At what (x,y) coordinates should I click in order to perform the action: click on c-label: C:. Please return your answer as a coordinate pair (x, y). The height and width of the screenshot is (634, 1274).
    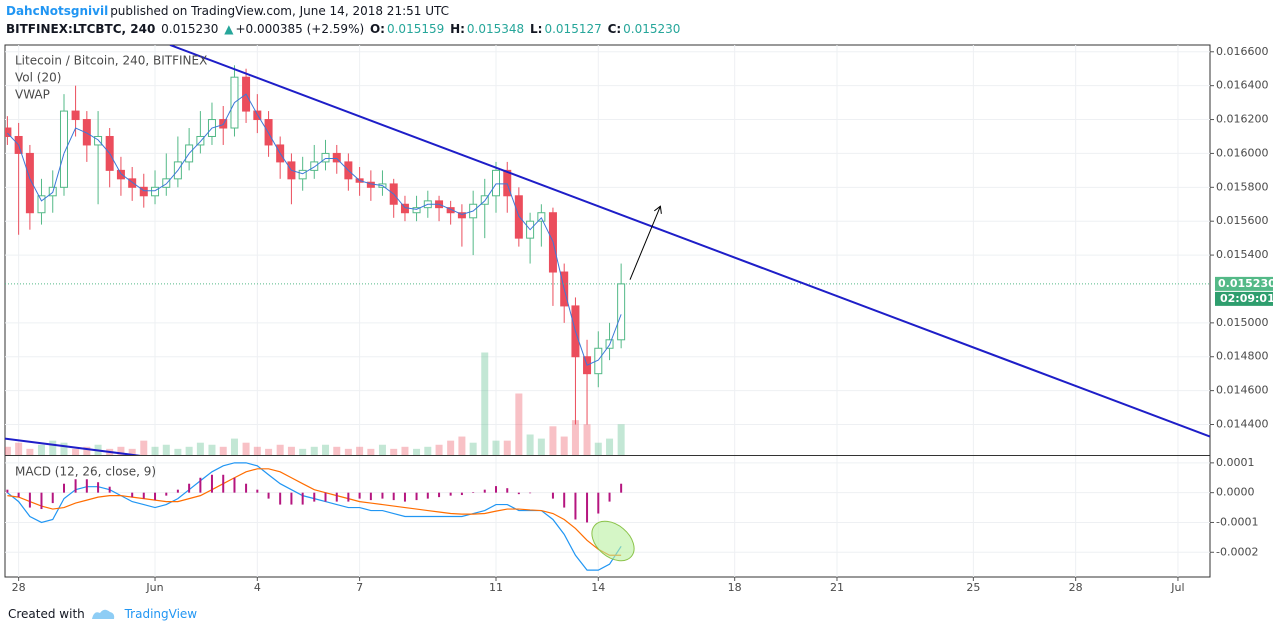
    Looking at the image, I should click on (614, 29).